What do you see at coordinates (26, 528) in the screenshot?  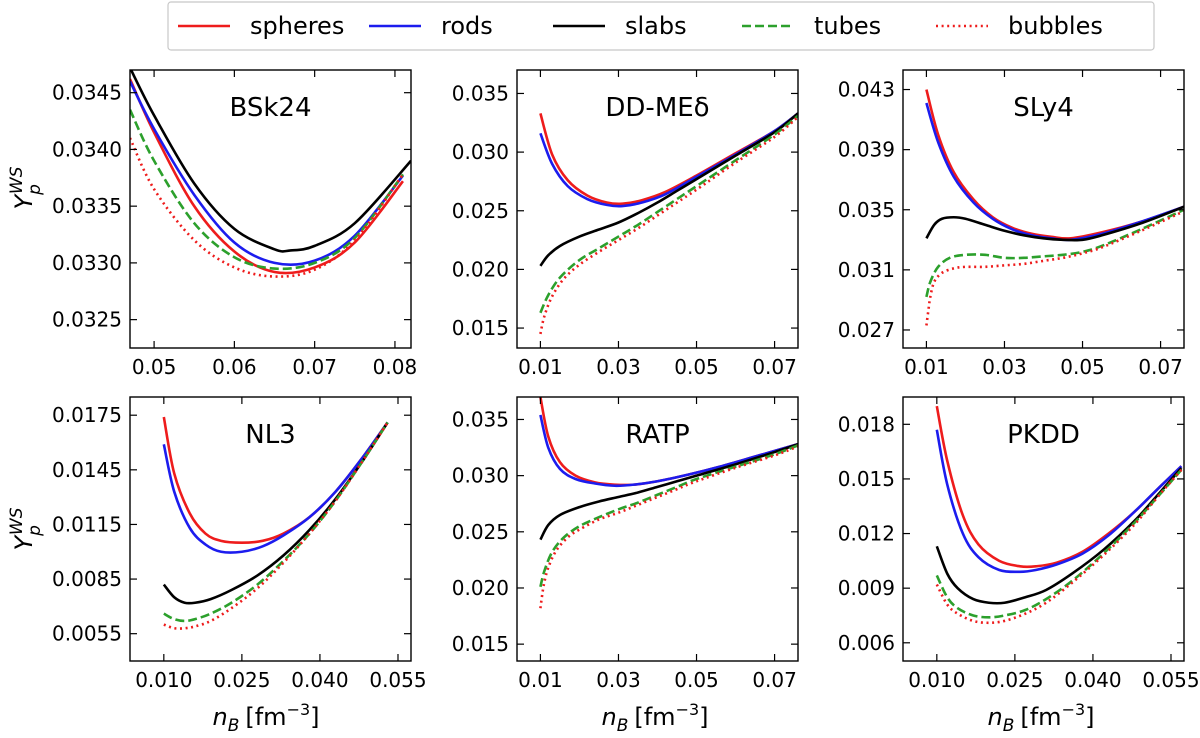 I see `y-axis-label-bottom: YpWS` at bounding box center [26, 528].